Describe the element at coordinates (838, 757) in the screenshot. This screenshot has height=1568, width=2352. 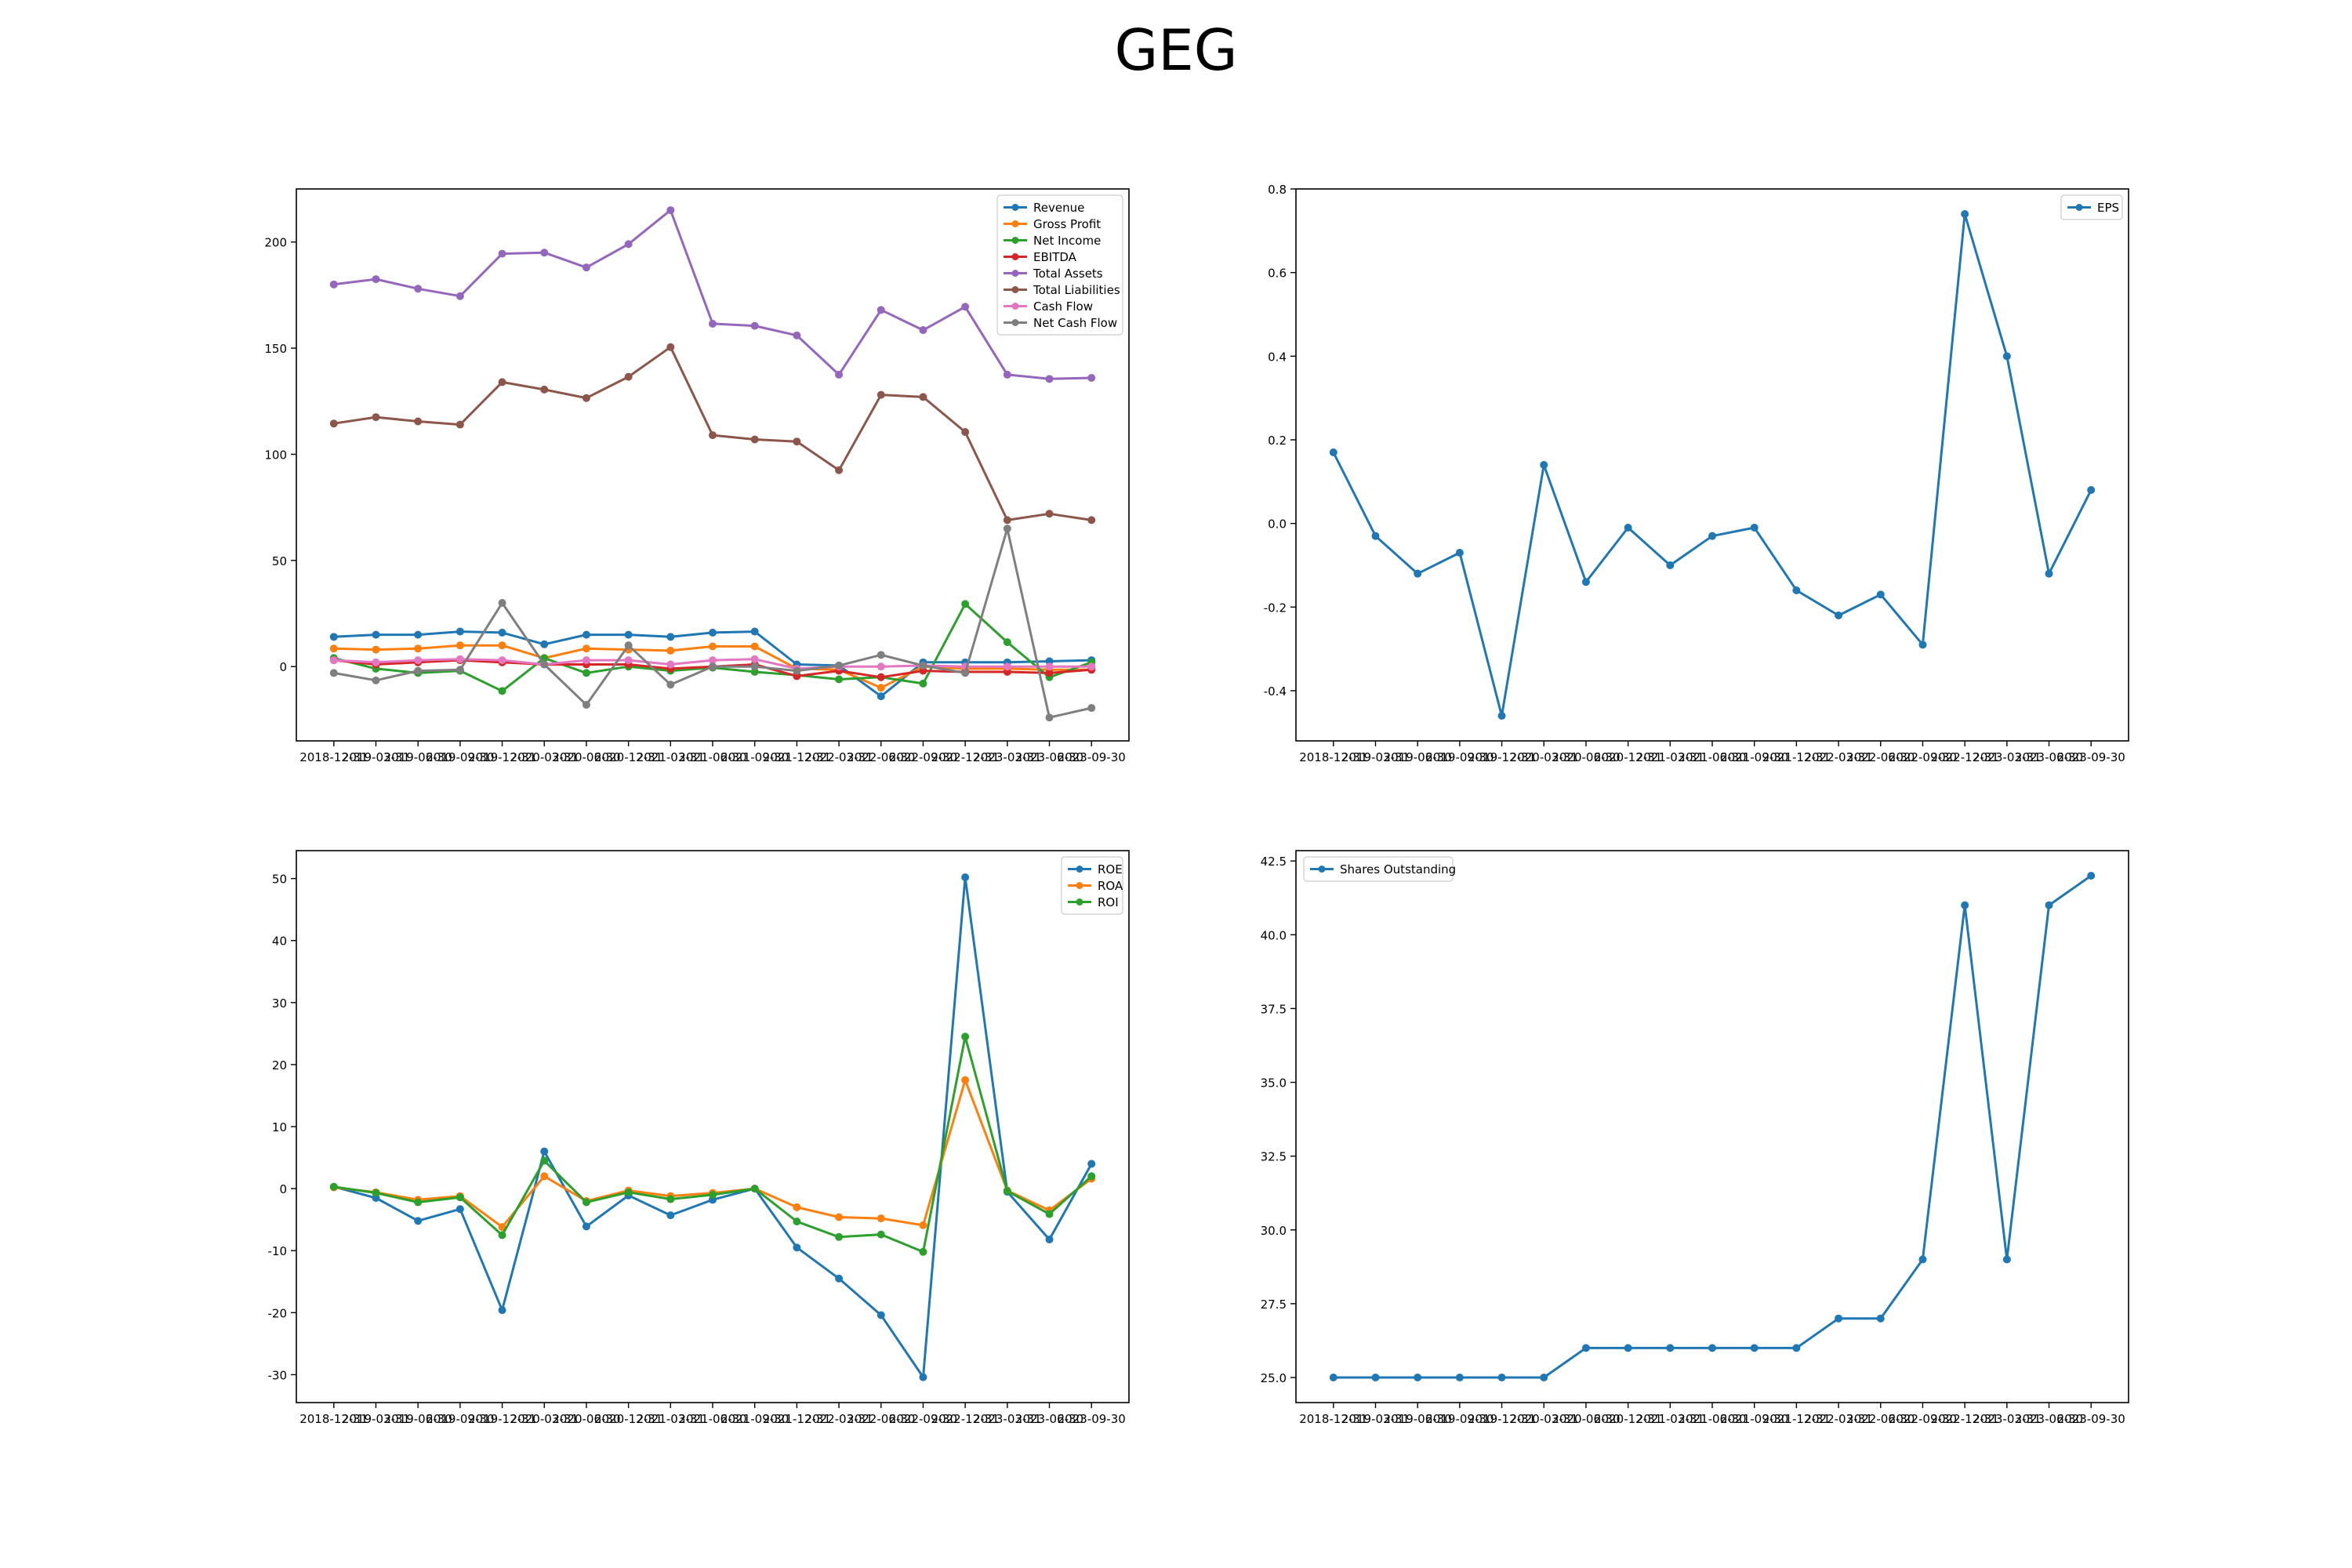
I see `x-tick-label: 2022-03-31` at that location.